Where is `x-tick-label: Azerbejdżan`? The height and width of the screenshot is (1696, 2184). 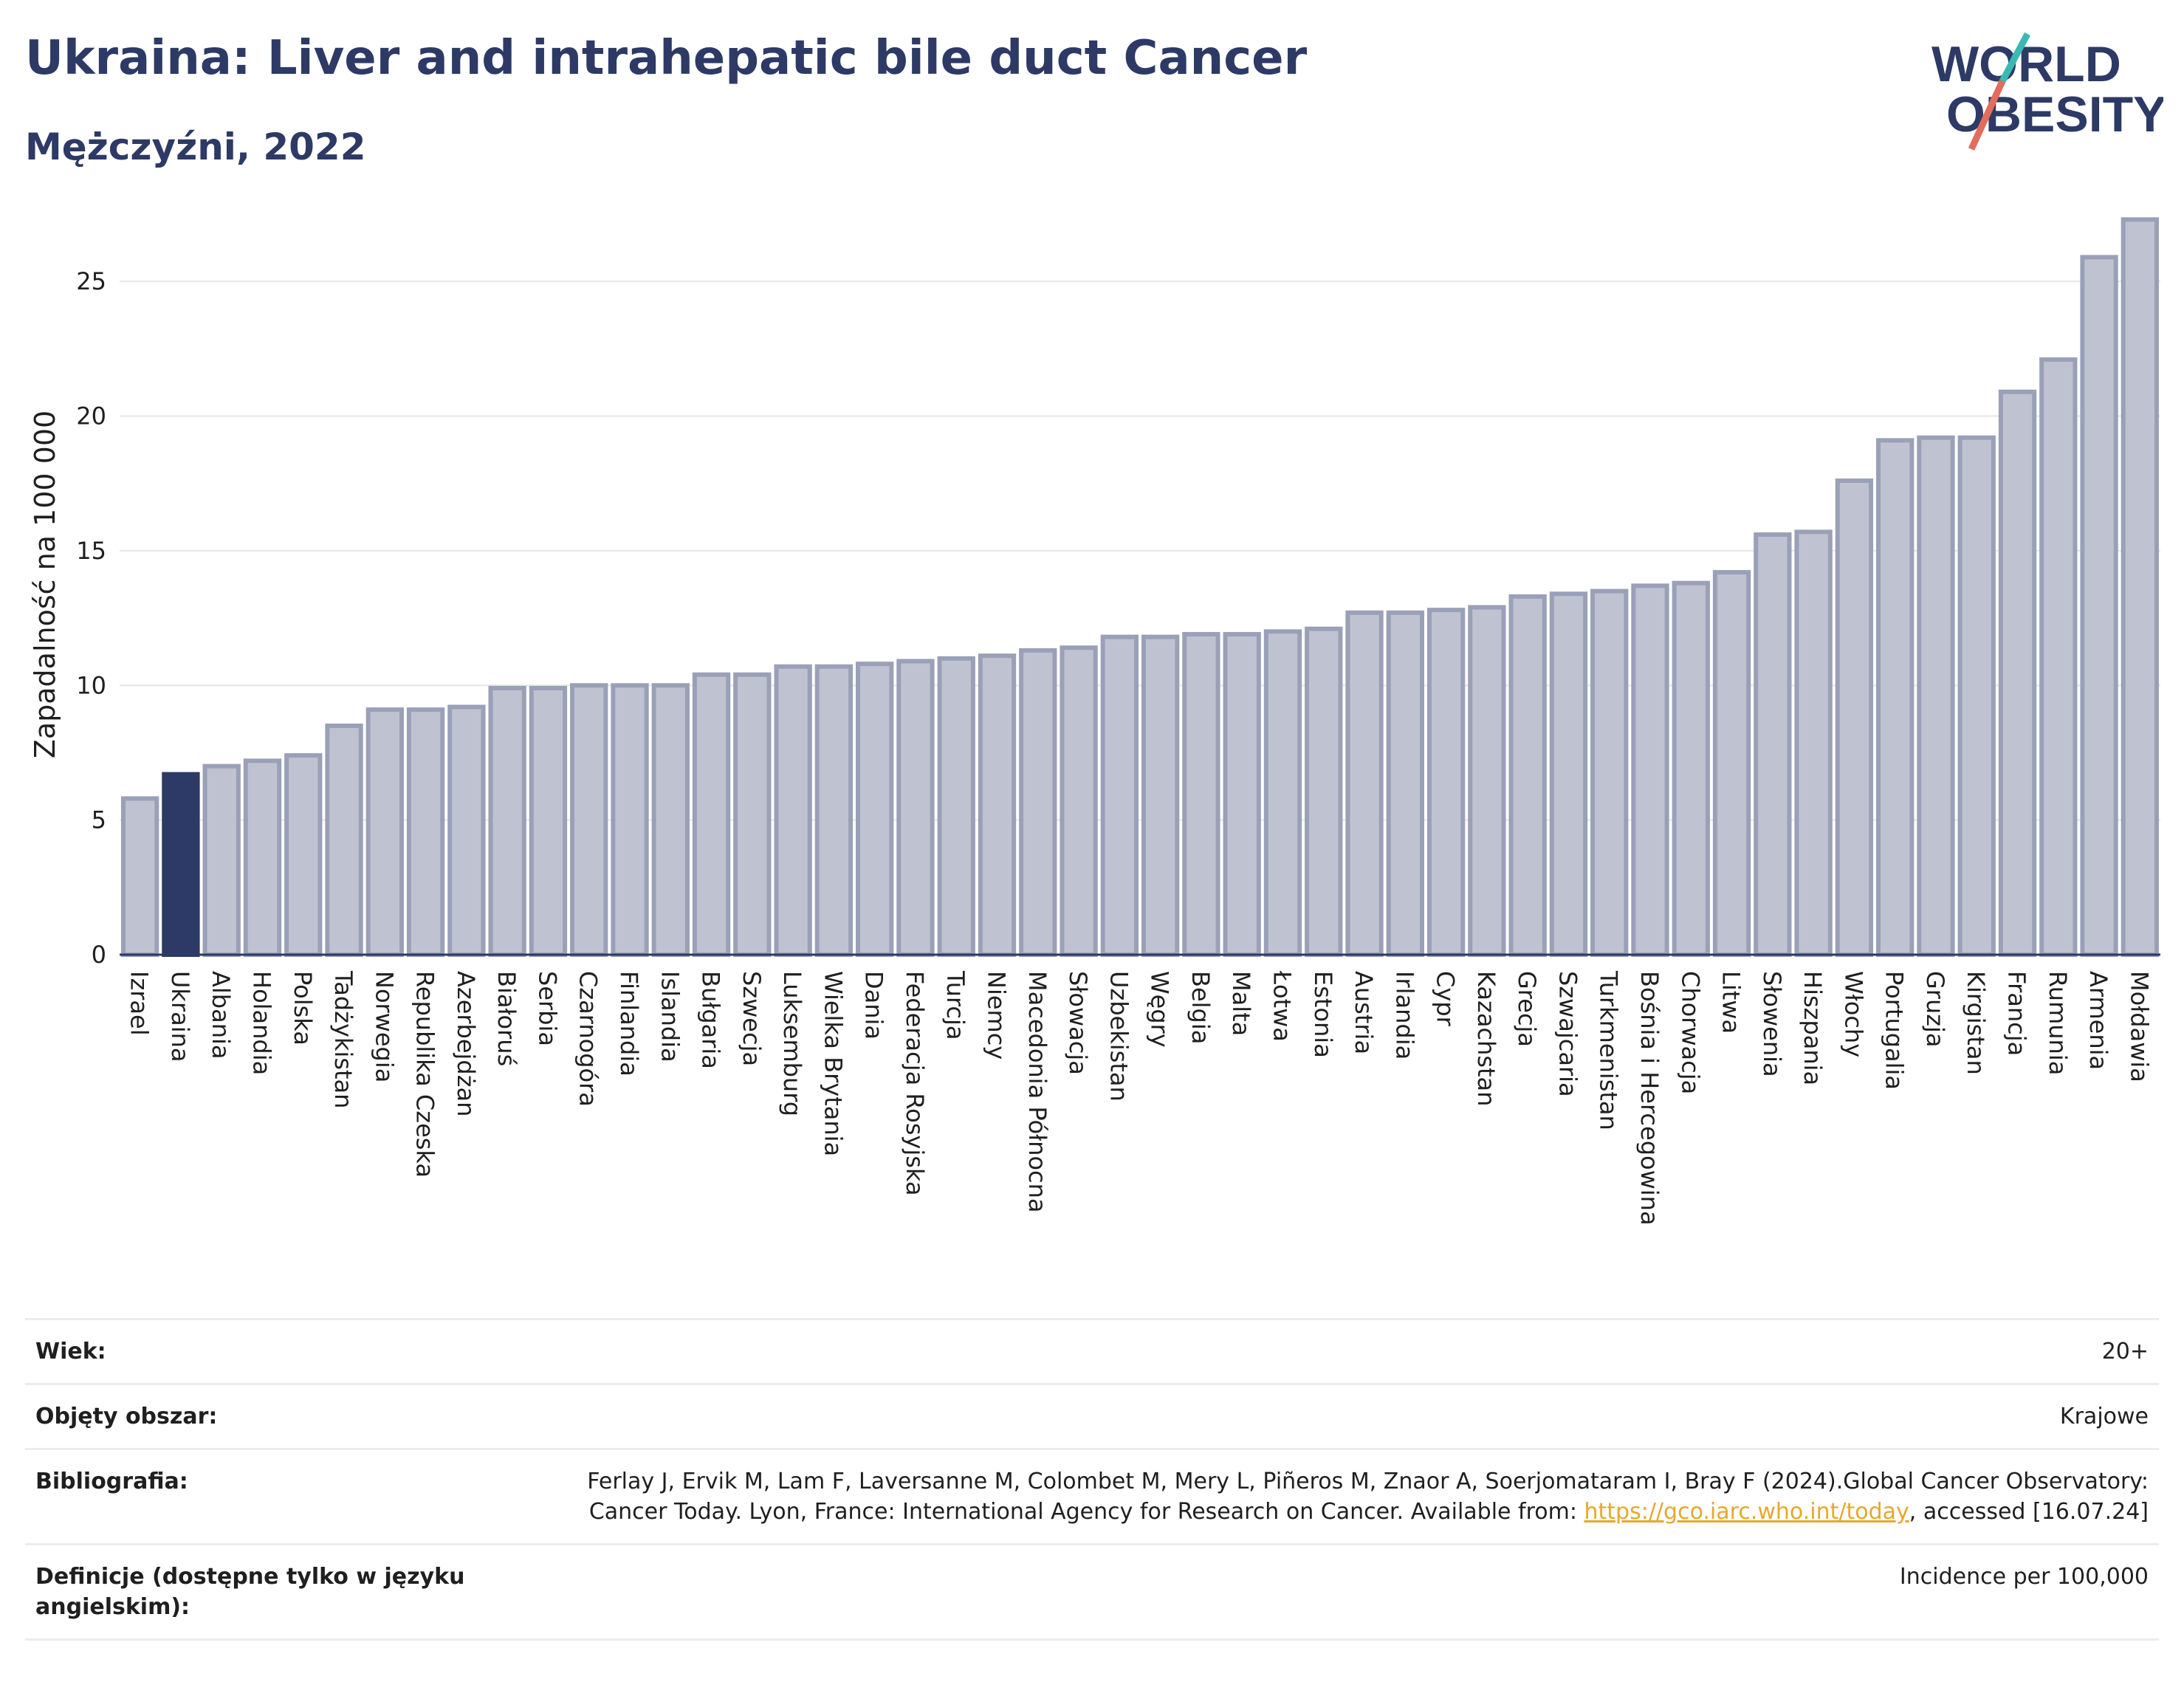
x-tick-label: Azerbejdżan is located at coordinates (466, 1043).